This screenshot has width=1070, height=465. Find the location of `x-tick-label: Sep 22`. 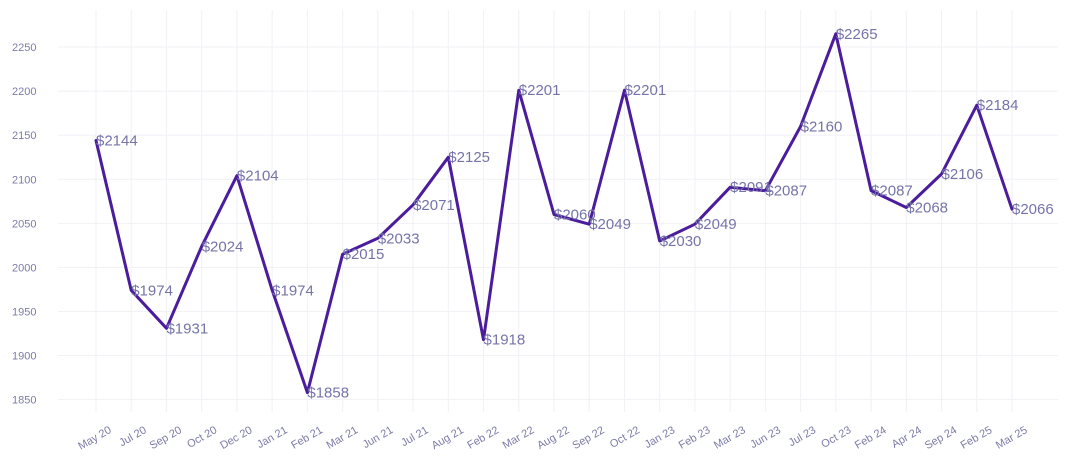

x-tick-label: Sep 22 is located at coordinates (589, 438).